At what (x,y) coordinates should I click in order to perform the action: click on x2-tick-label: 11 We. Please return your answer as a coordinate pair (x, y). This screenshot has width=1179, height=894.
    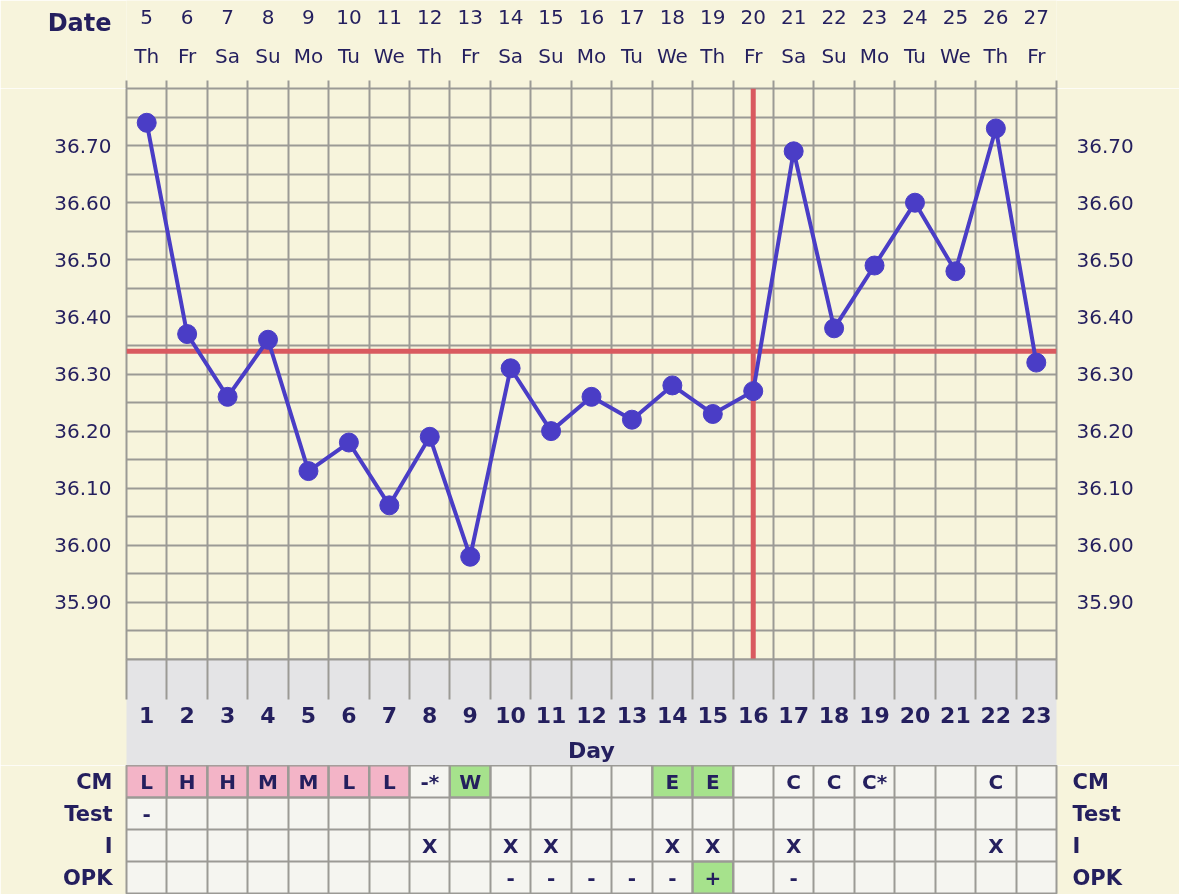
    Looking at the image, I should click on (389, 36).